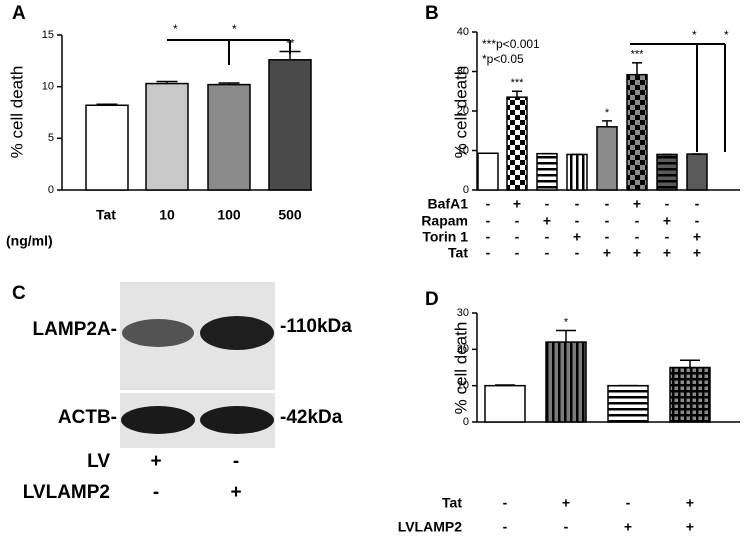 The image size is (750, 540). I want to click on panel-label: B, so click(432, 13).